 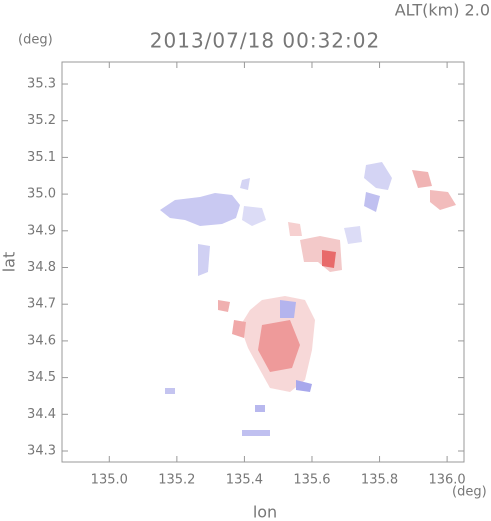 What do you see at coordinates (41, 230) in the screenshot?
I see `y-tick-label: 34.9` at bounding box center [41, 230].